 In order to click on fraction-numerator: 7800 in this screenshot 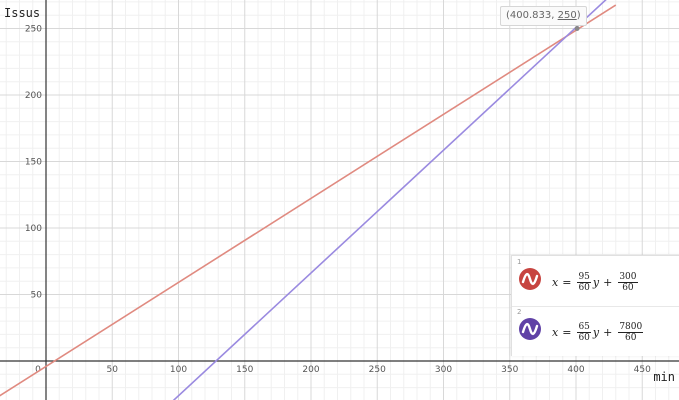, I will do `click(631, 327)`.